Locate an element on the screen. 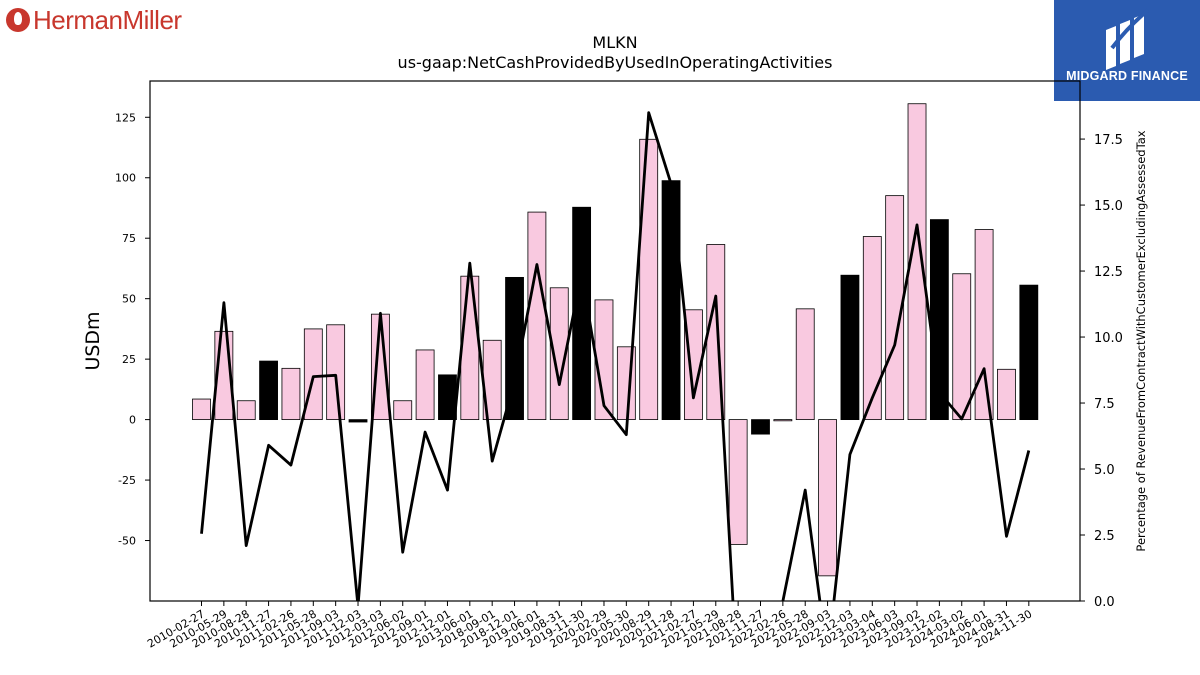 Image resolution: width=1200 pixels, height=675 pixels. y-tick-label: -25 is located at coordinates (127, 480).